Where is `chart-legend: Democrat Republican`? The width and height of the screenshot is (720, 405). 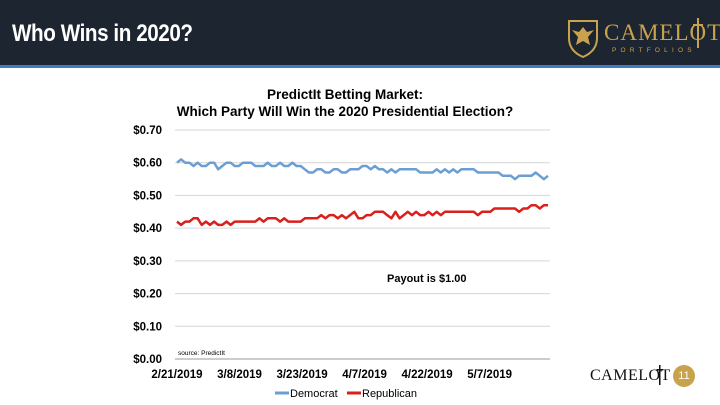 chart-legend: Democrat Republican is located at coordinates (346, 394).